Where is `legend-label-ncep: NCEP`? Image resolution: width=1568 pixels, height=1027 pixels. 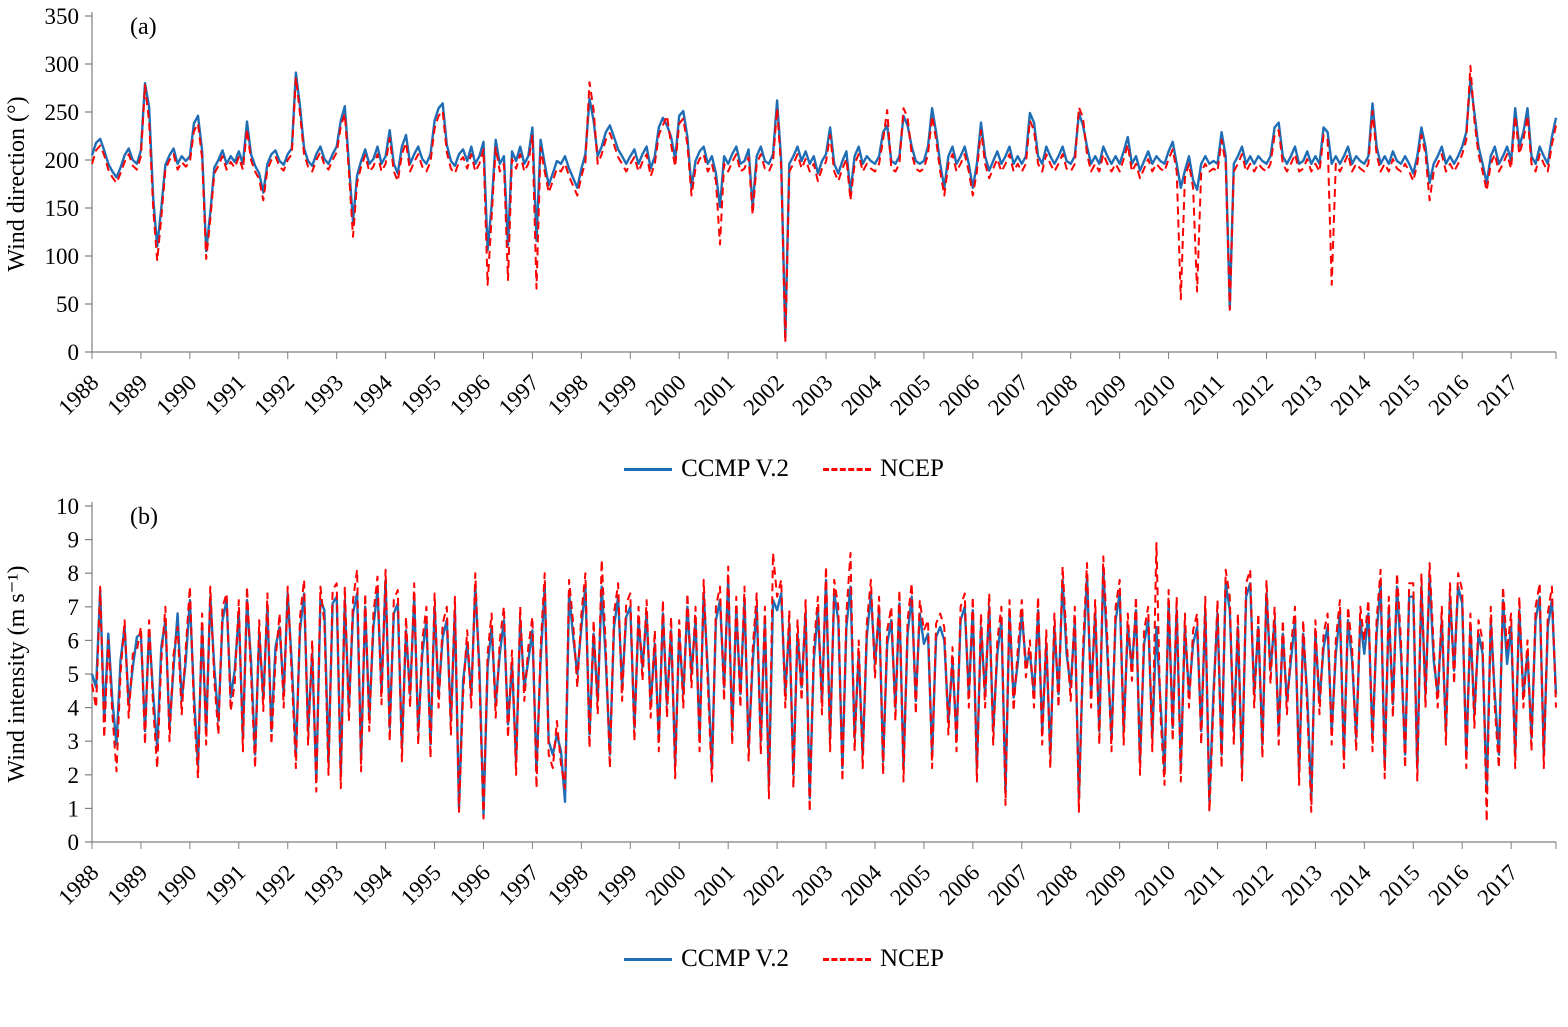 legend-label-ncep: NCEP is located at coordinates (912, 958).